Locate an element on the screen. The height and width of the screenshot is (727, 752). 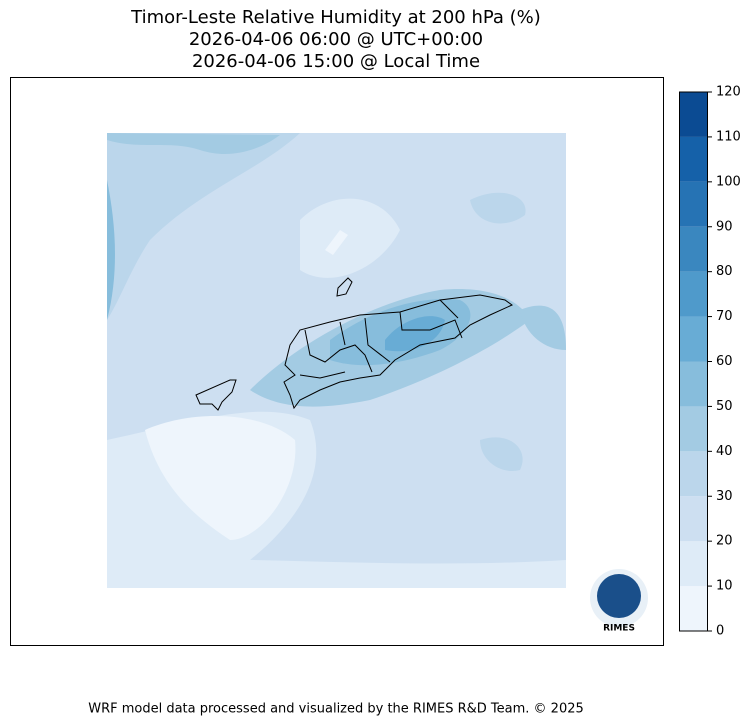
colorbar-tick-label: 20 is located at coordinates (724, 541).